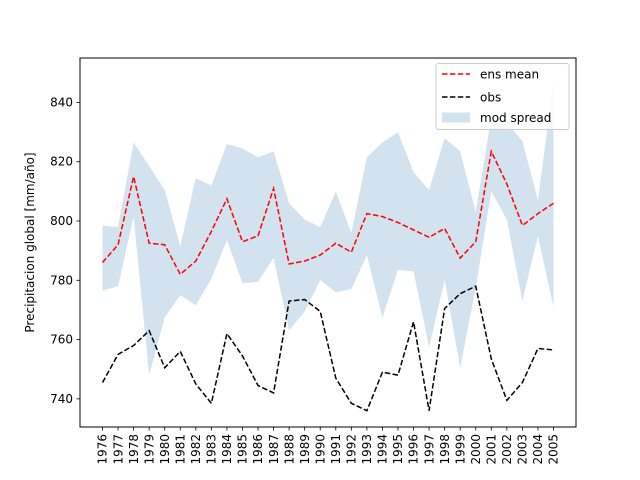 The width and height of the screenshot is (640, 480). I want to click on x-tick-label: 1996, so click(414, 449).